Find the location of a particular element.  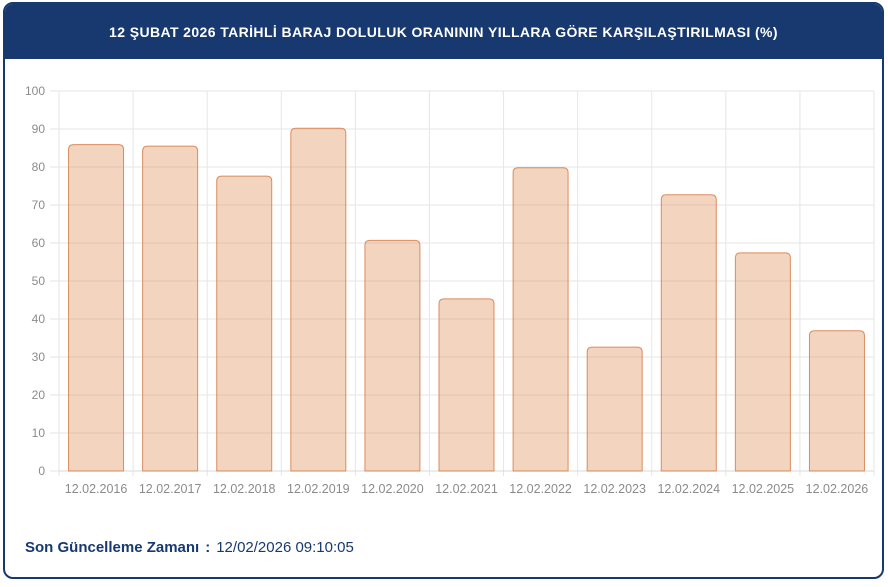

x-axis-category-label: 12.02.2026 is located at coordinates (837, 489).